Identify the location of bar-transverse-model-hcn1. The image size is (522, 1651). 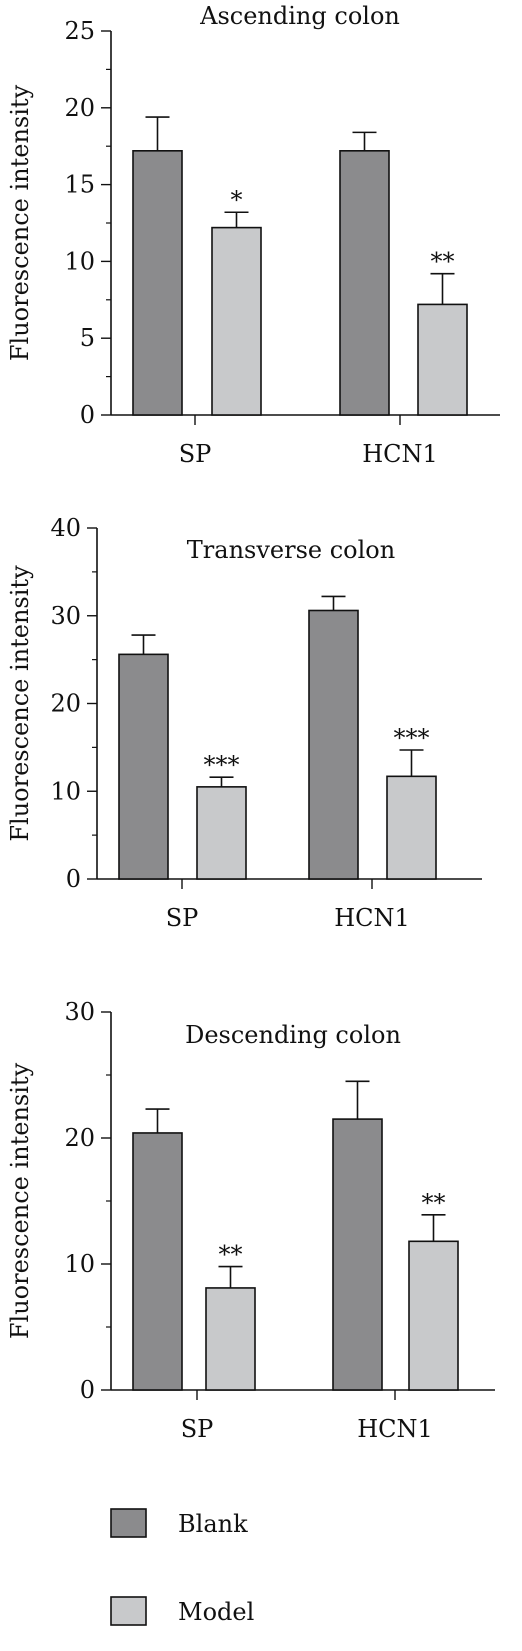
(411, 827).